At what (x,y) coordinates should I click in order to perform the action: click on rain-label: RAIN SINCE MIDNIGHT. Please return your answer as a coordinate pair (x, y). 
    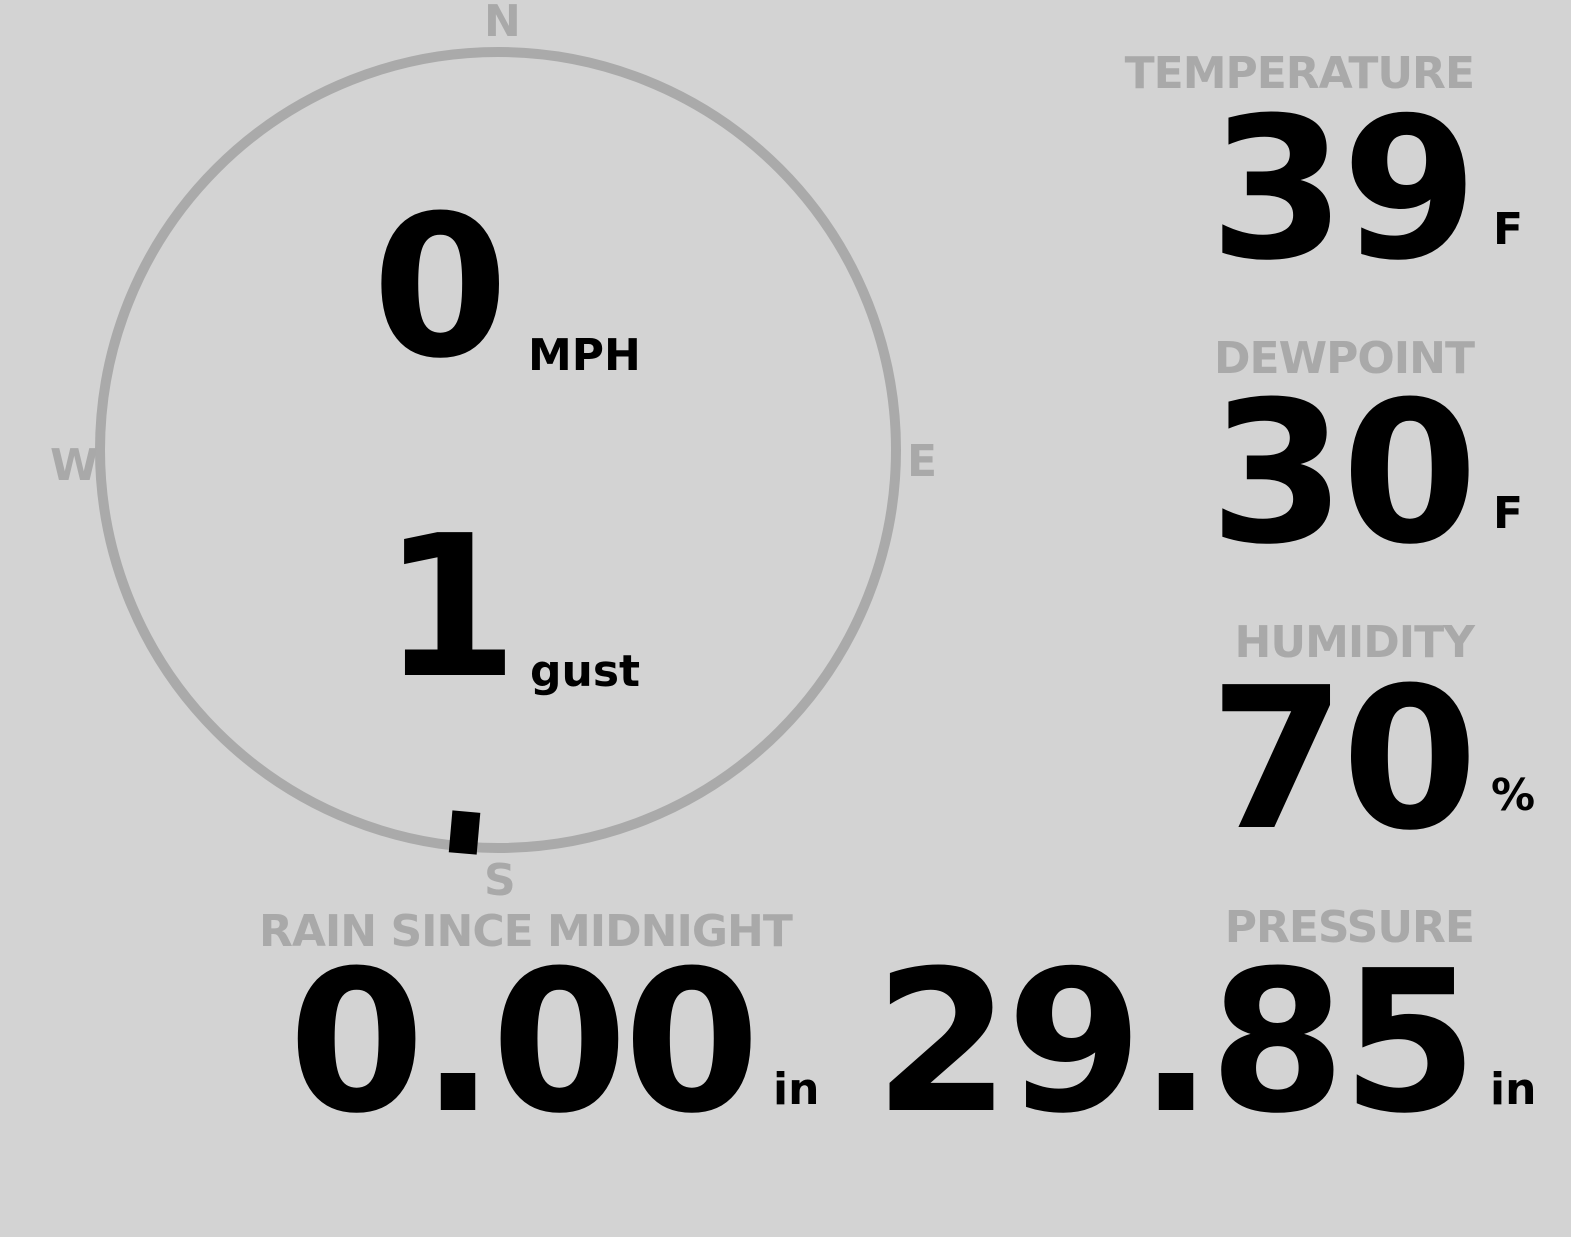
    Looking at the image, I should click on (526, 931).